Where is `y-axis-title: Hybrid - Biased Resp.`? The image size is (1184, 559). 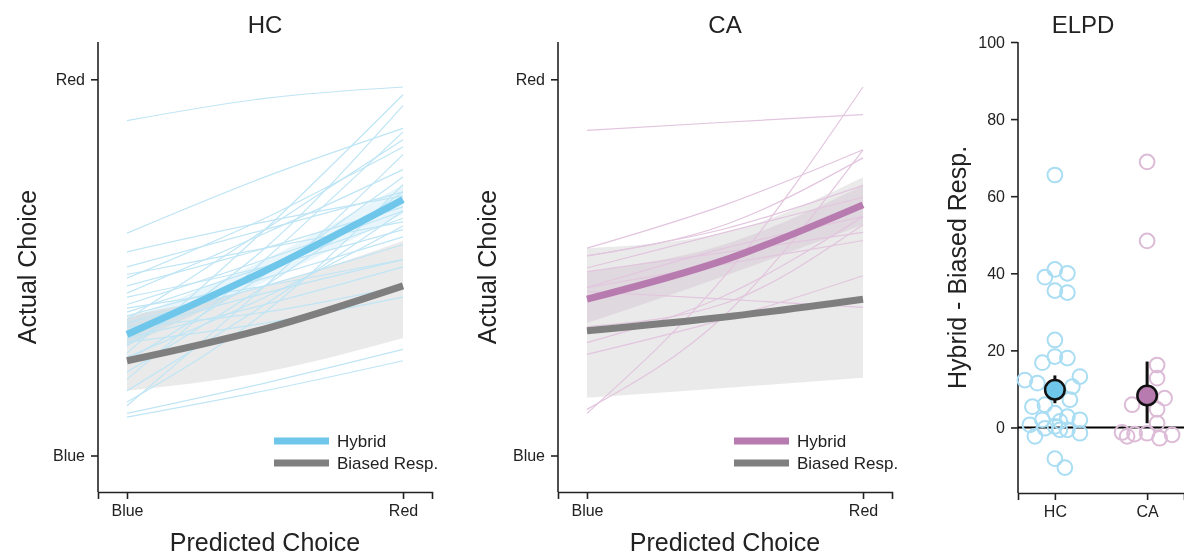
y-axis-title: Hybrid - Biased Resp. is located at coordinates (957, 267).